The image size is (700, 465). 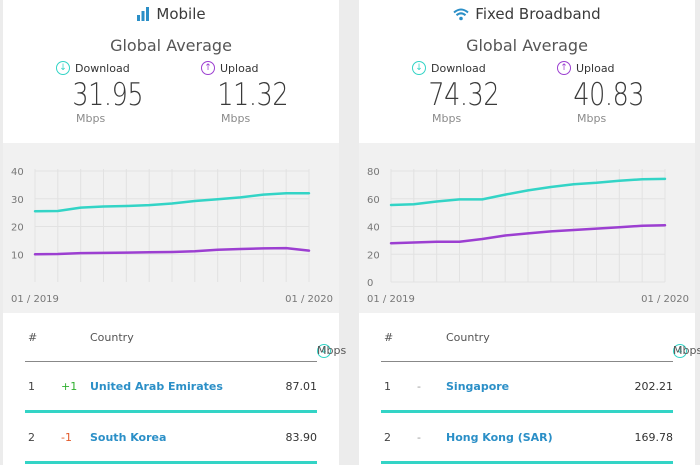 What do you see at coordinates (301, 386) in the screenshot?
I see `speed-value: 87.01` at bounding box center [301, 386].